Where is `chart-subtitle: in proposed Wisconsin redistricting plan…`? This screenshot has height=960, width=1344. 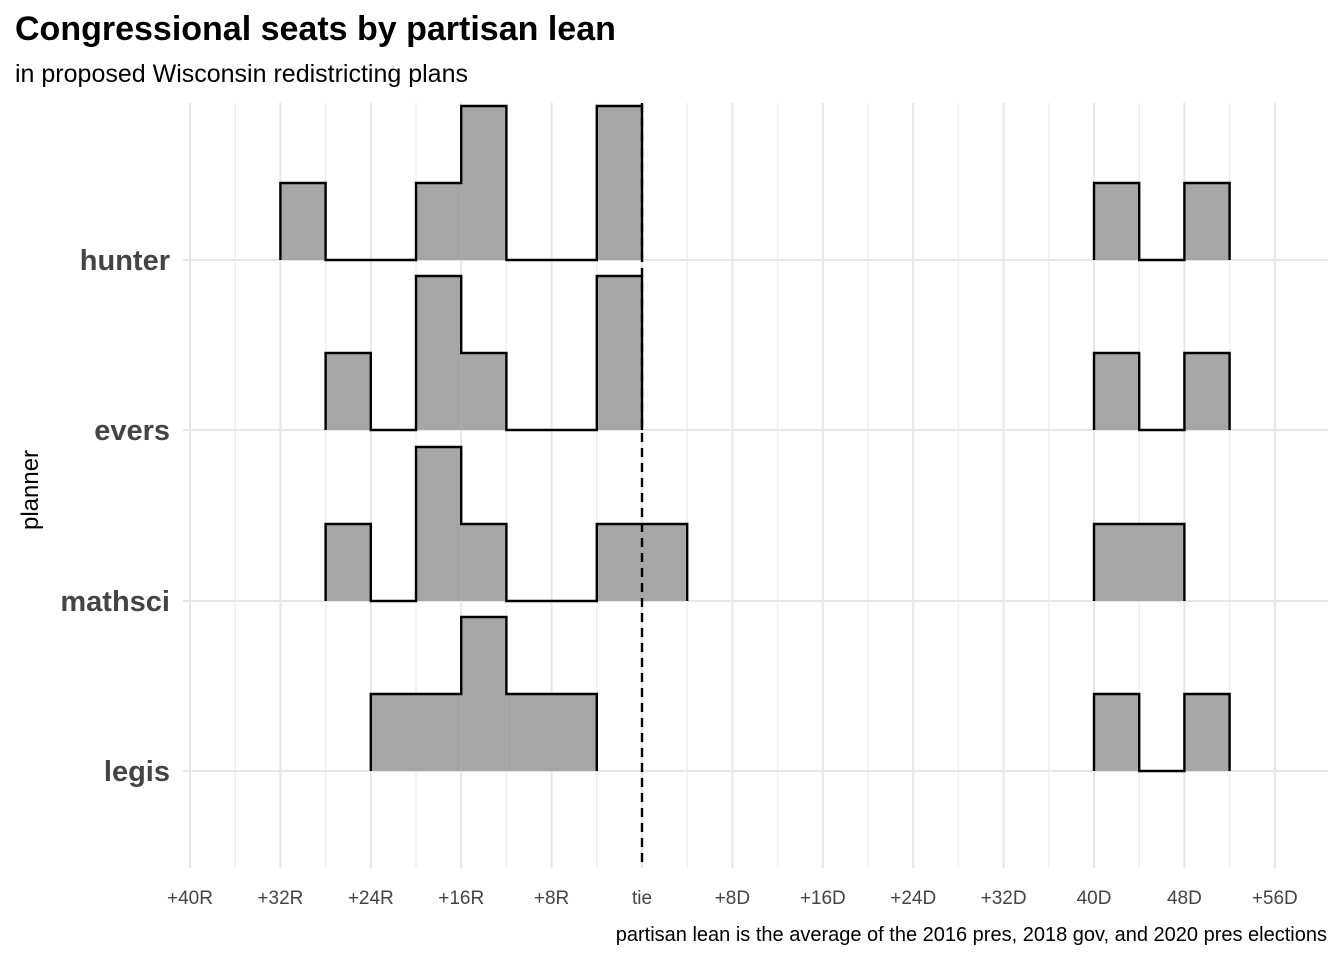
chart-subtitle: in proposed Wisconsin redistricting plan… is located at coordinates (241, 74).